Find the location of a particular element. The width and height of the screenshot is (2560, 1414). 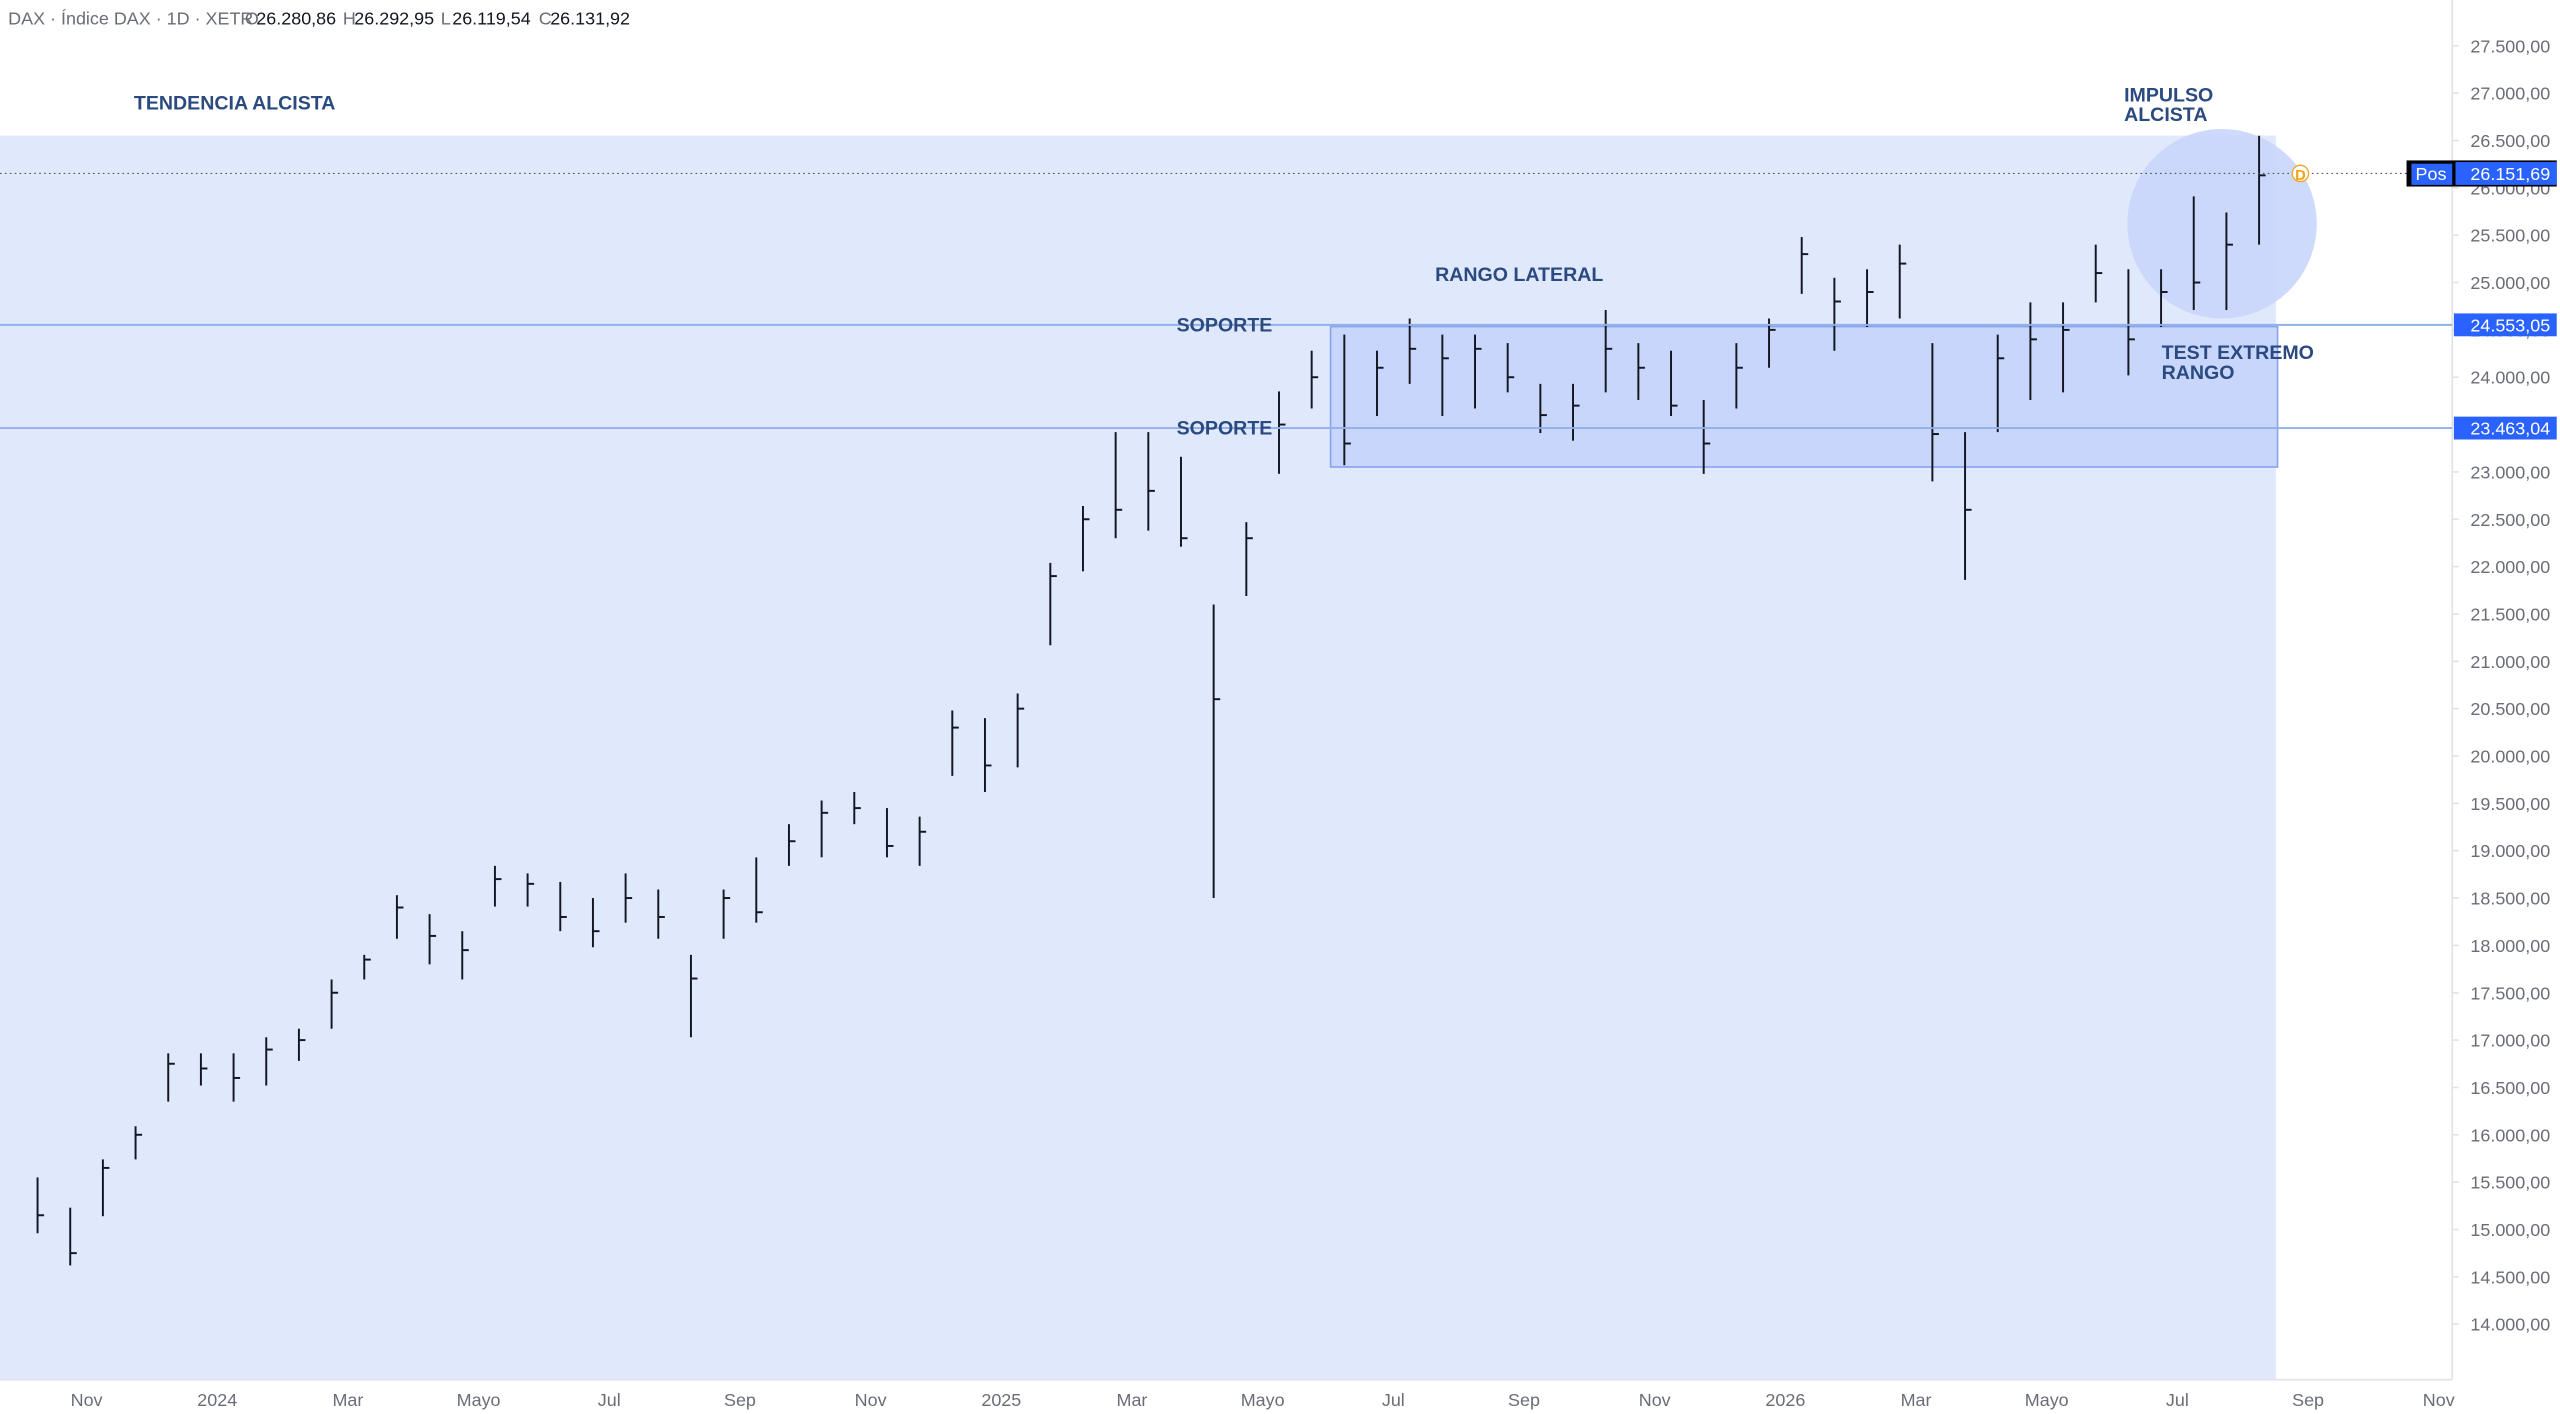

marker is located at coordinates (2300, 173).